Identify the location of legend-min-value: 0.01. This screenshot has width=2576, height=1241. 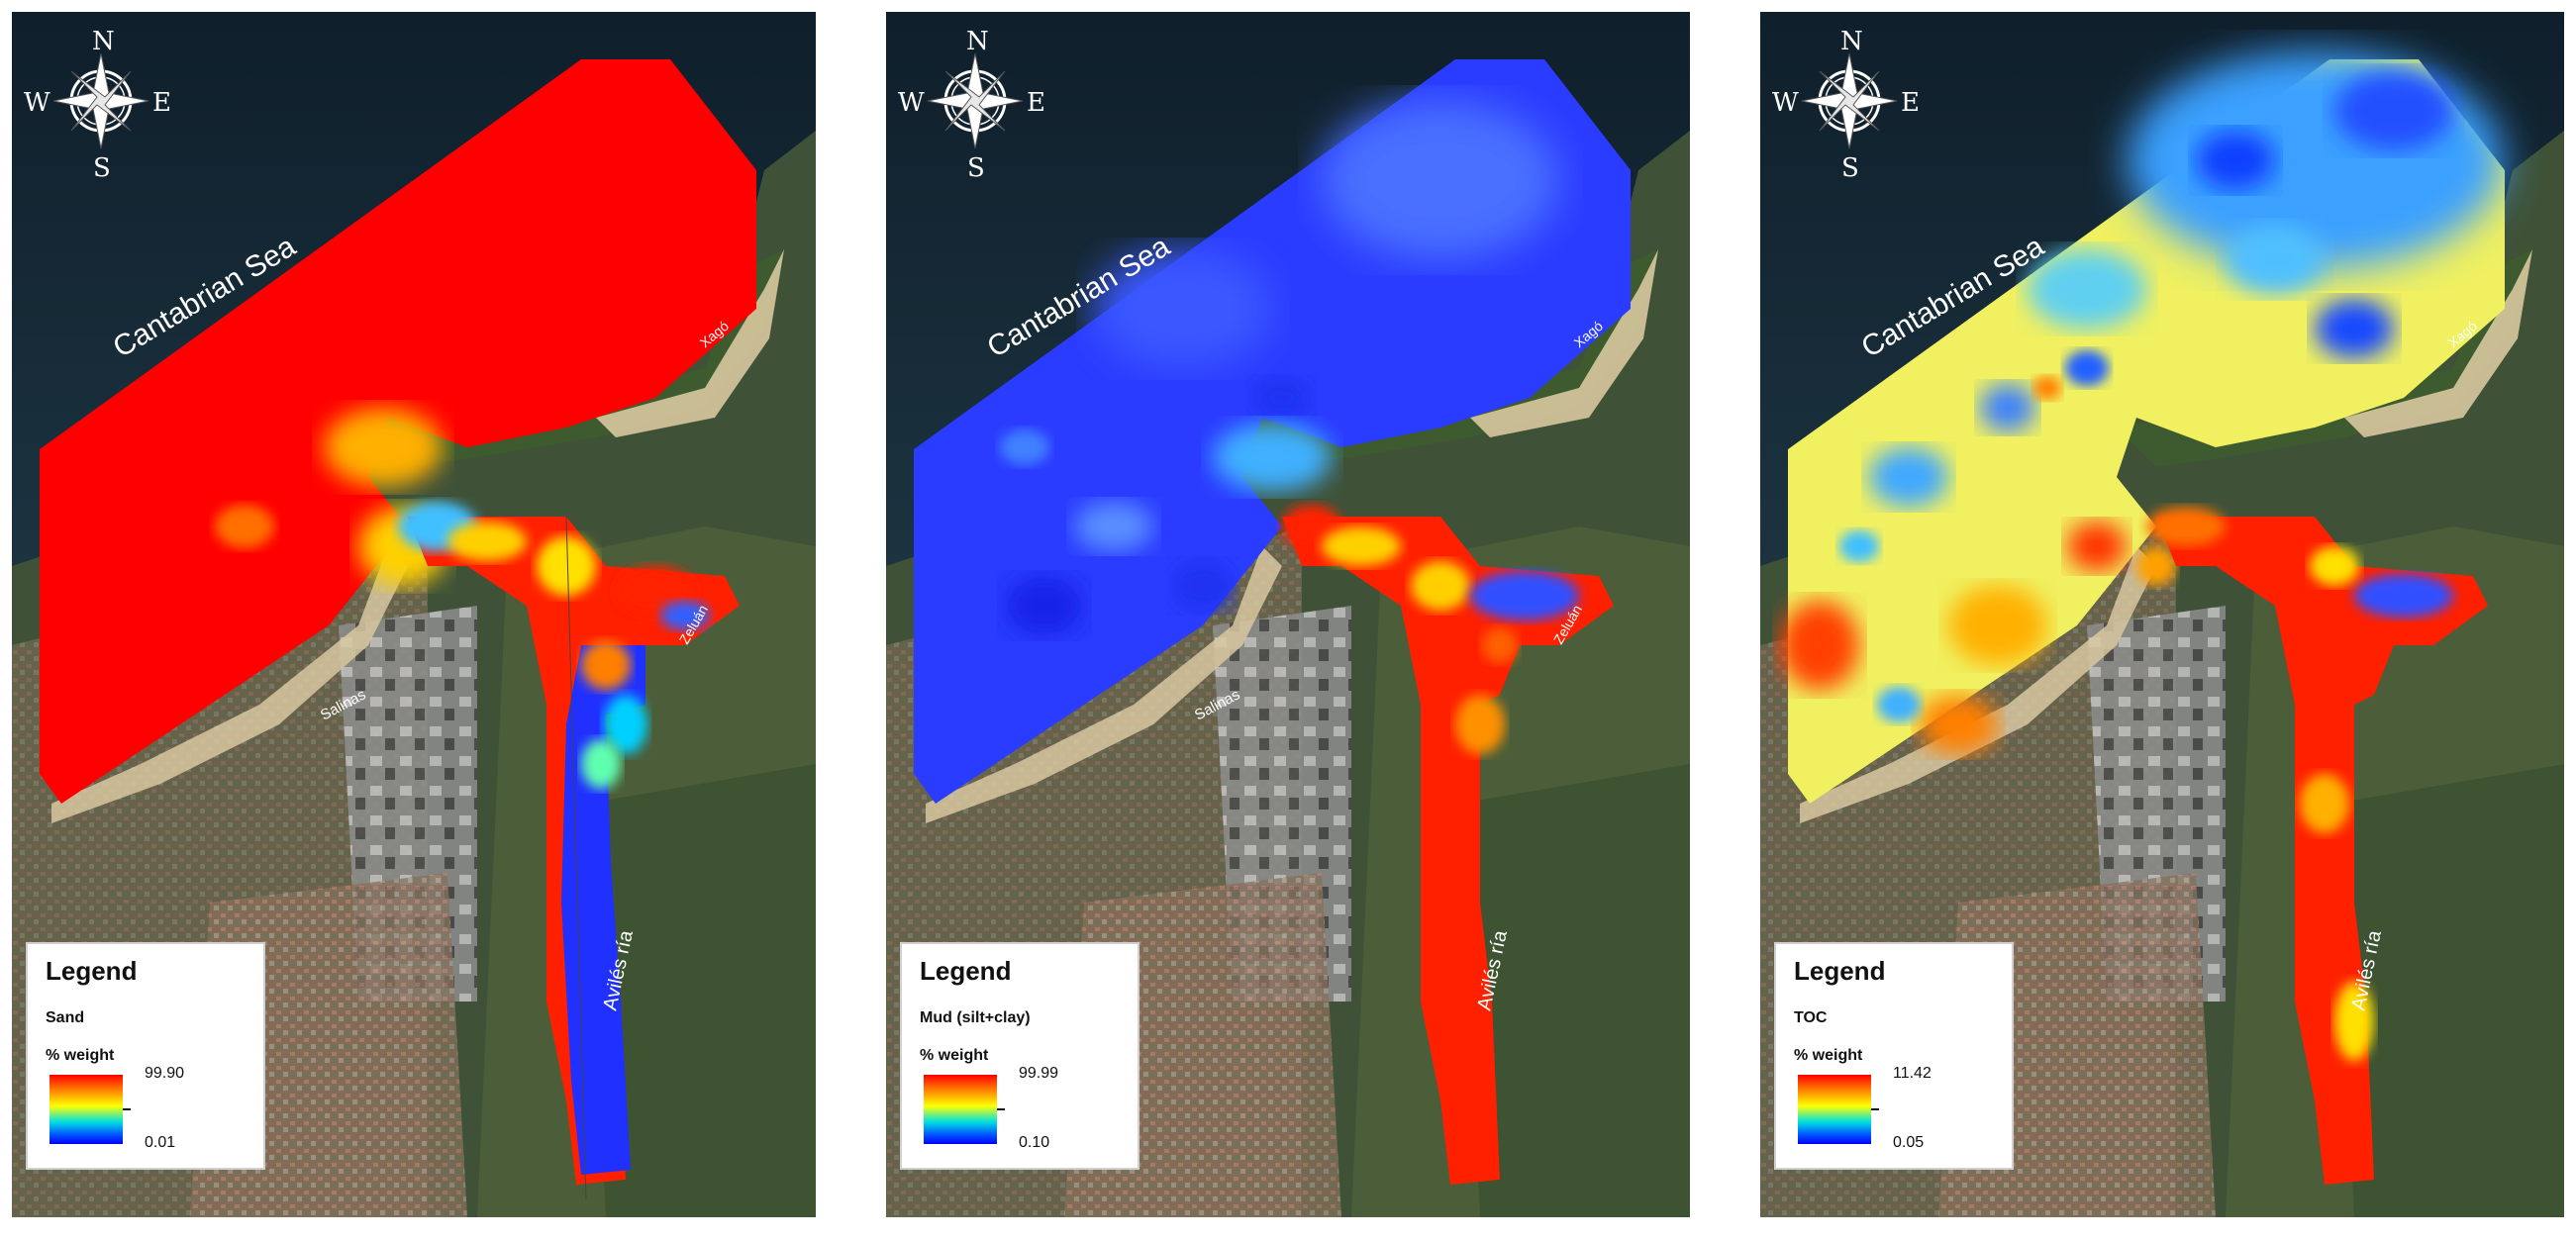
(161, 1142).